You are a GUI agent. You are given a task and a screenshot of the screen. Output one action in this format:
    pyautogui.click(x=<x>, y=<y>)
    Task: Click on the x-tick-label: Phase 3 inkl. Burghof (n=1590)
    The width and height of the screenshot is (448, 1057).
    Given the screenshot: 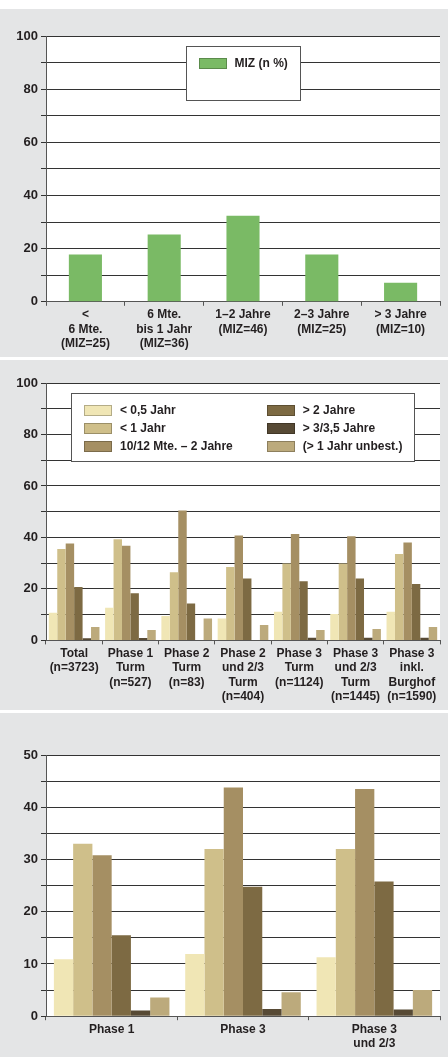 What is the action you would take?
    pyautogui.click(x=412, y=674)
    